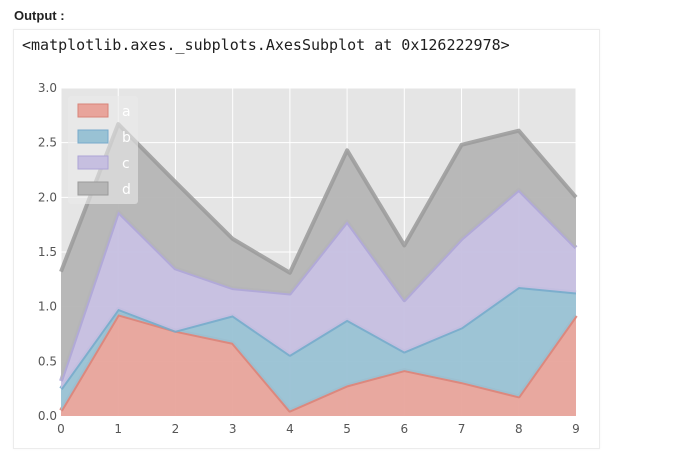 The image size is (685, 468). Describe the element at coordinates (47, 416) in the screenshot. I see `y-tick-label-0: 0.0` at that location.